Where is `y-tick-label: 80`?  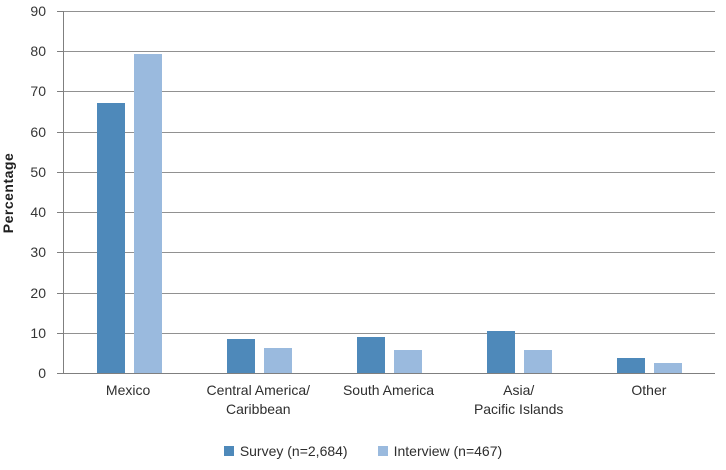
y-tick-label: 80 is located at coordinates (38, 51).